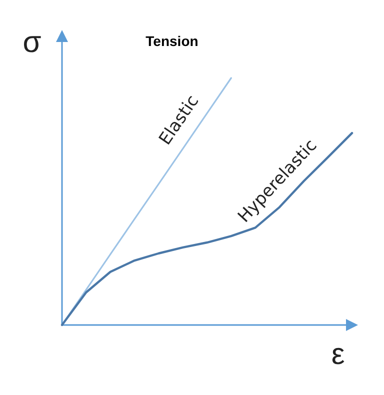  What do you see at coordinates (172, 41) in the screenshot?
I see `chart-title: Tension` at bounding box center [172, 41].